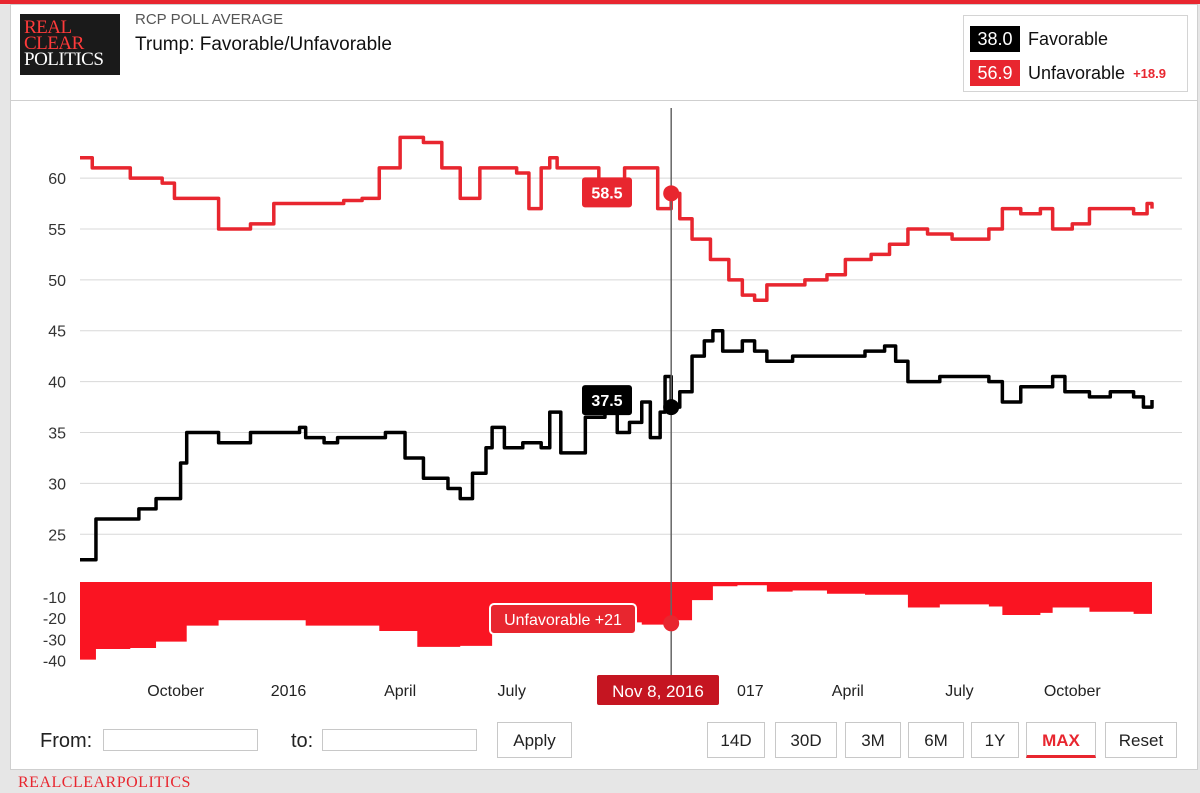 This screenshot has width=1200, height=793. What do you see at coordinates (671, 623) in the screenshot?
I see `spread-hover-dot` at bounding box center [671, 623].